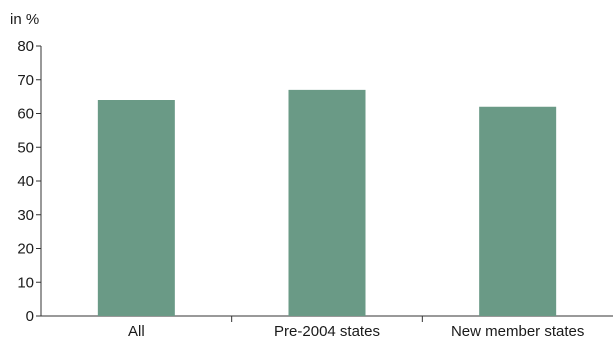 This screenshot has height=348, width=613. I want to click on y-tick-label: 10, so click(25, 282).